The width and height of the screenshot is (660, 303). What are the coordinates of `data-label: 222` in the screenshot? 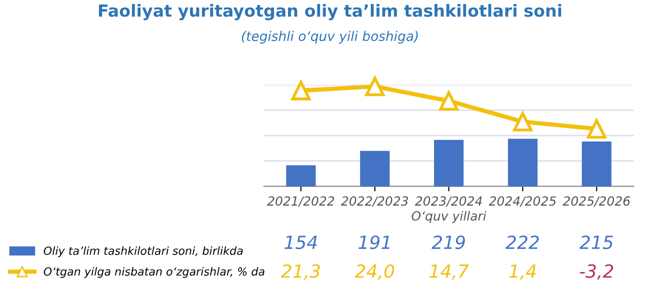 It's located at (522, 242).